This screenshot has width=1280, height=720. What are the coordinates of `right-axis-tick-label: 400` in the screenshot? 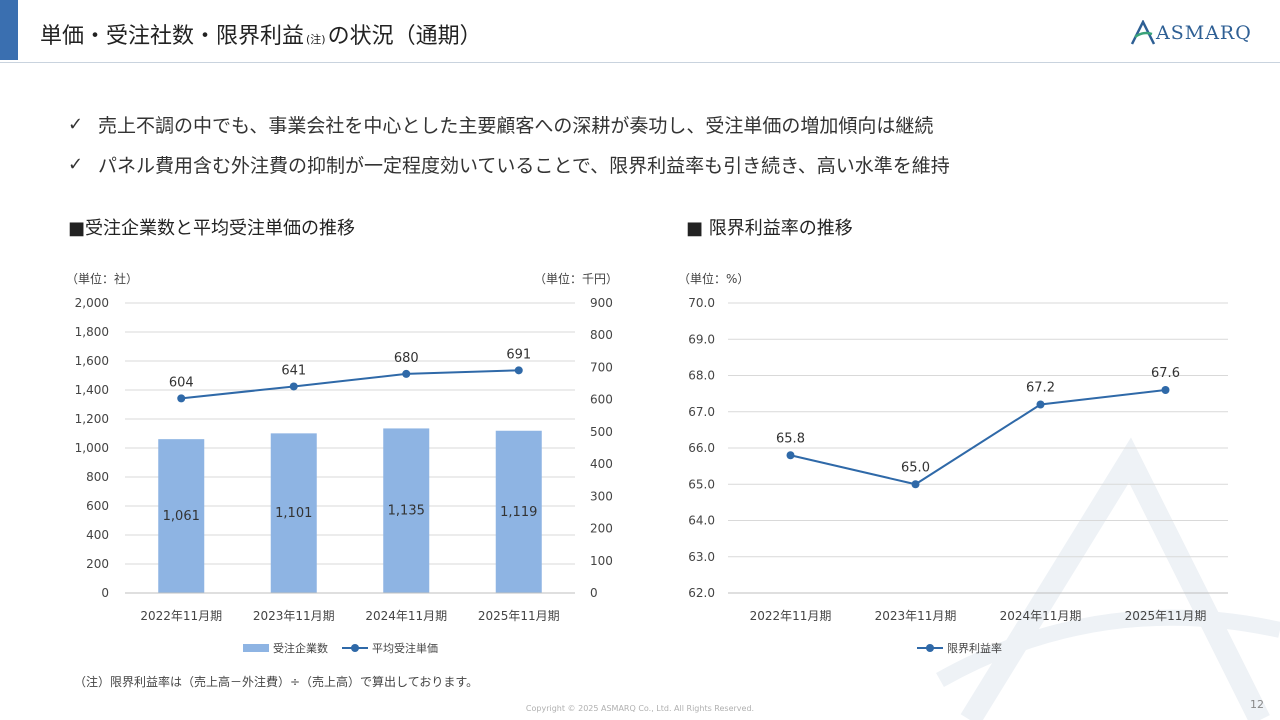 It's located at (601, 464).